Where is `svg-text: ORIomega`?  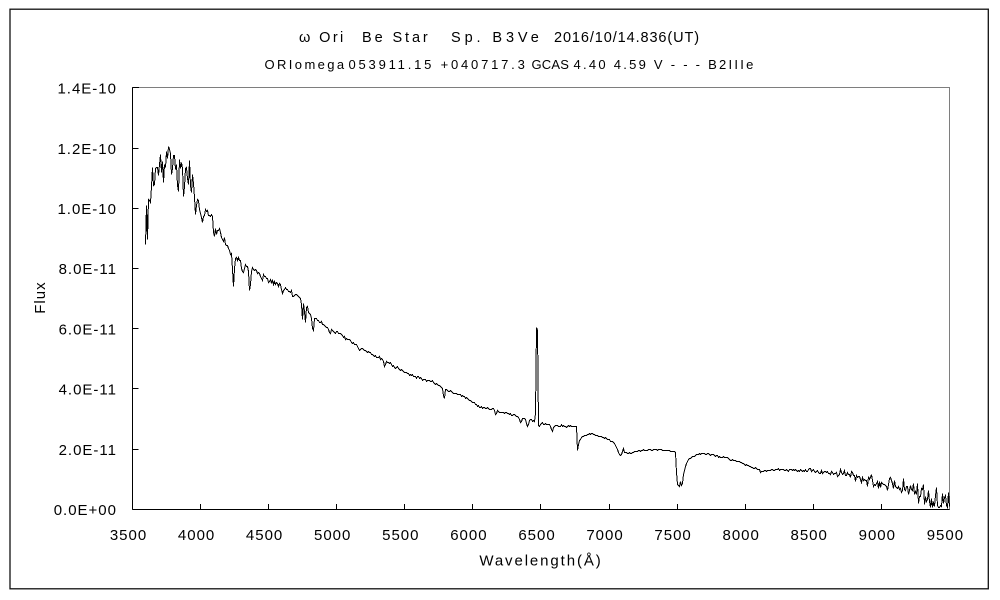
svg-text: ORIomega is located at coordinates (306, 64).